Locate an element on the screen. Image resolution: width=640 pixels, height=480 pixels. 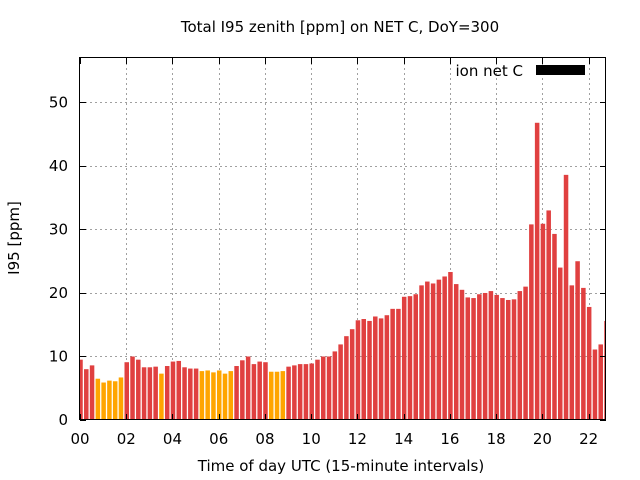
chart-title: Total I95 zenith [ppm] on NET C, DoY=300 is located at coordinates (339, 27).